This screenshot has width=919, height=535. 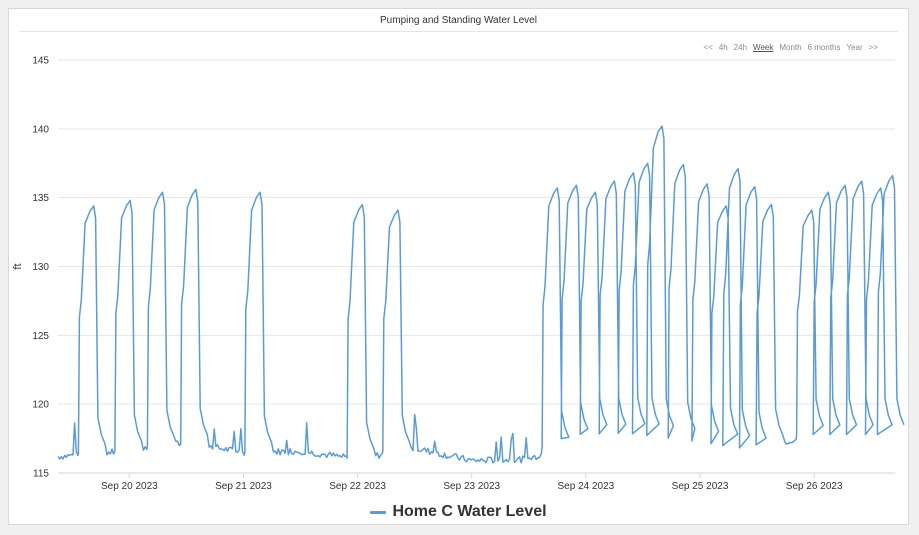 What do you see at coordinates (740, 47) in the screenshot?
I see `range-24h-button: 24h` at bounding box center [740, 47].